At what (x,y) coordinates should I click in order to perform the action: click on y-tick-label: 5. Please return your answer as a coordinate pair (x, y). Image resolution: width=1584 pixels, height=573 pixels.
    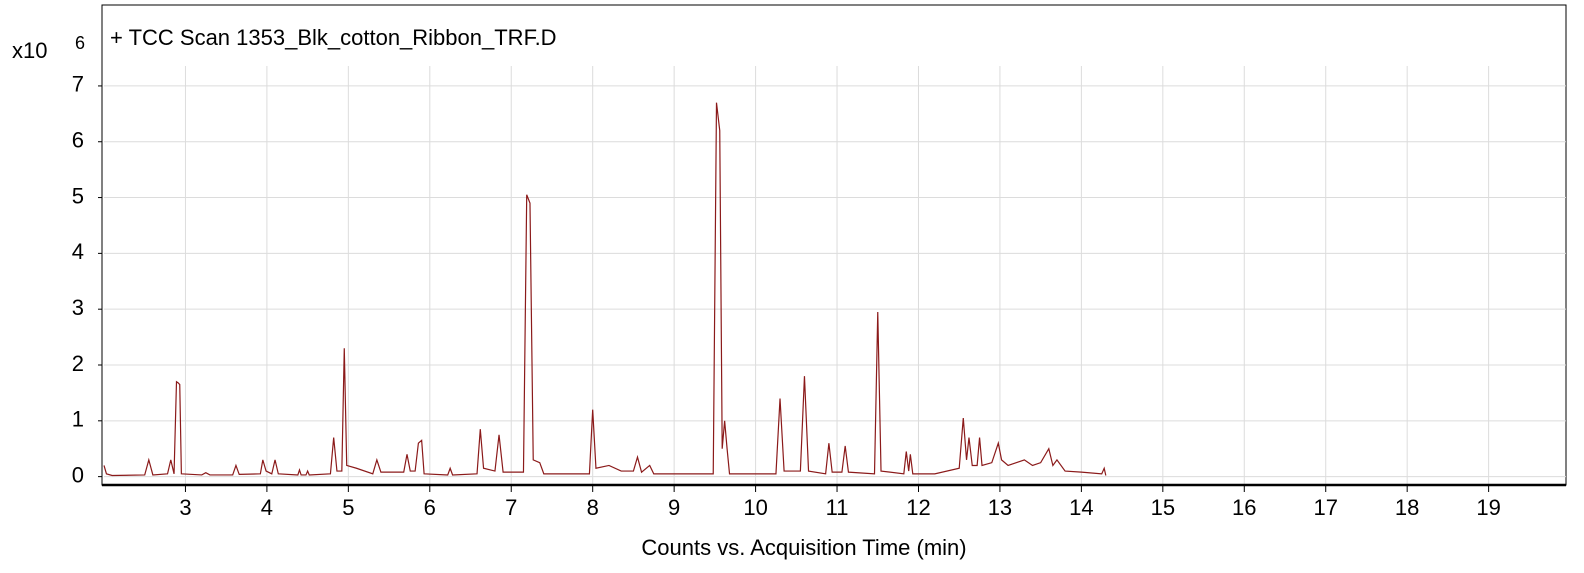
    Looking at the image, I should click on (78, 195).